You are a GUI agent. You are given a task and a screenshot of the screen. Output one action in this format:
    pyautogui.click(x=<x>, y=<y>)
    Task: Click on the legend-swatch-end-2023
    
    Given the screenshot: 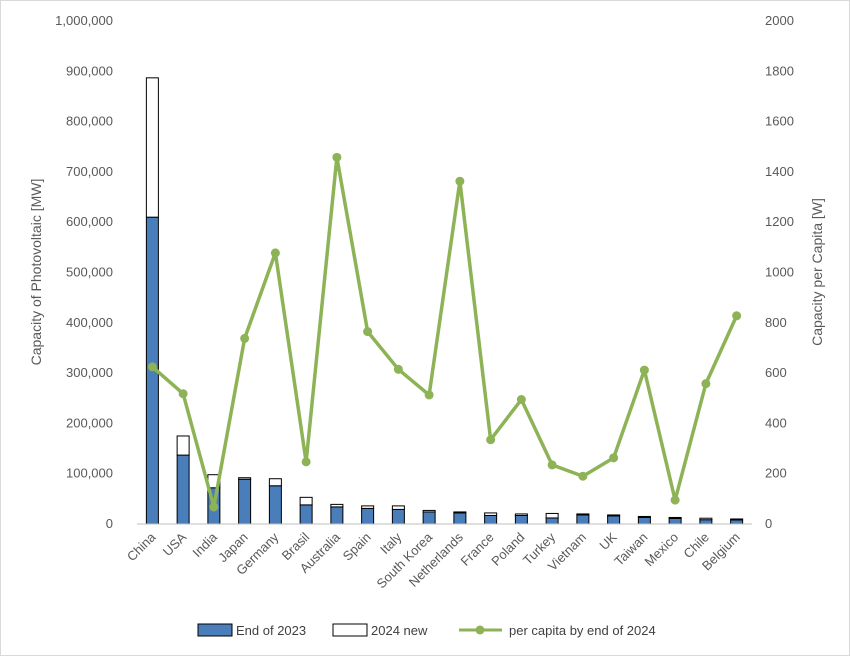 What is the action you would take?
    pyautogui.click(x=215, y=630)
    